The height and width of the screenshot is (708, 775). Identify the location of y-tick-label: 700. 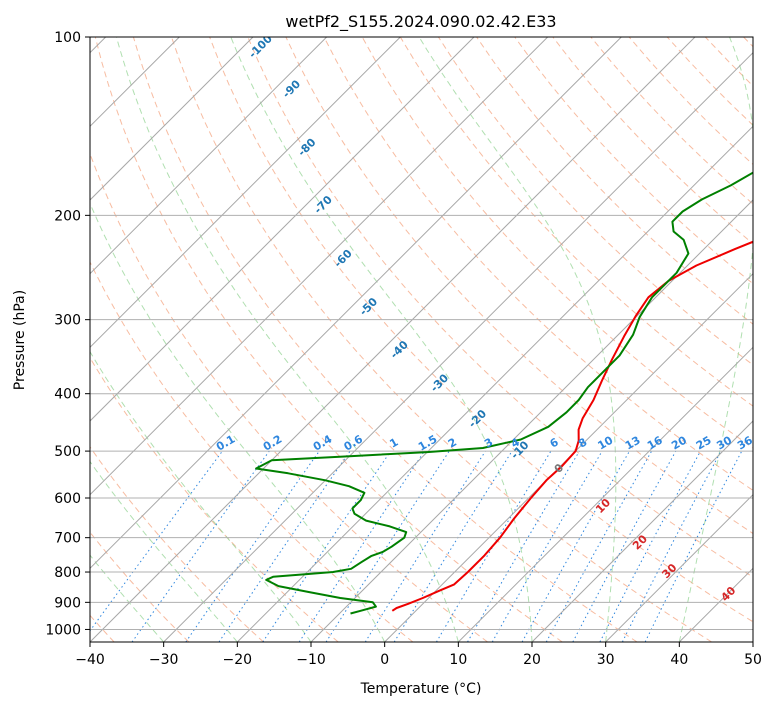
(67, 539).